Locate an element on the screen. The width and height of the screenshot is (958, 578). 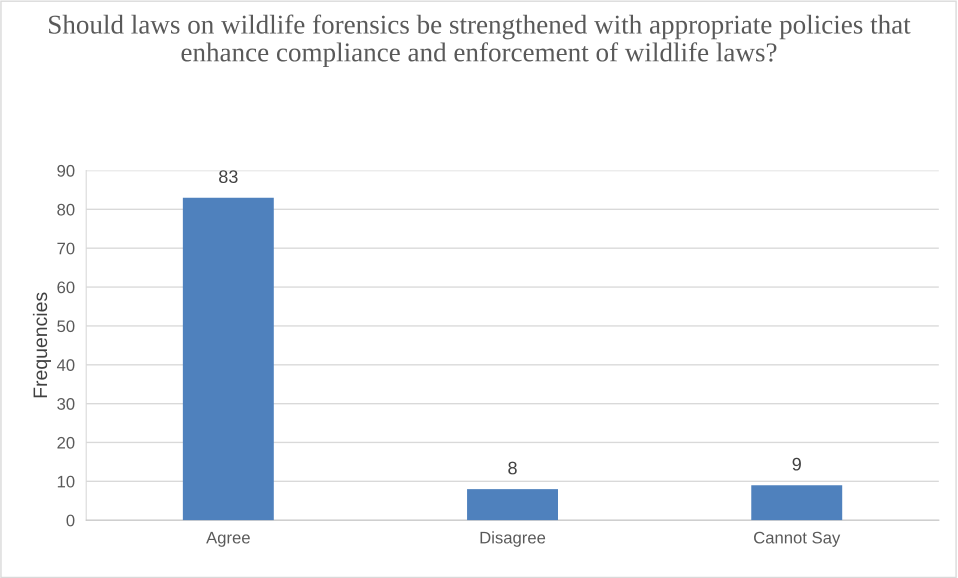
y-axis-title: Frequencies is located at coordinates (42, 345).